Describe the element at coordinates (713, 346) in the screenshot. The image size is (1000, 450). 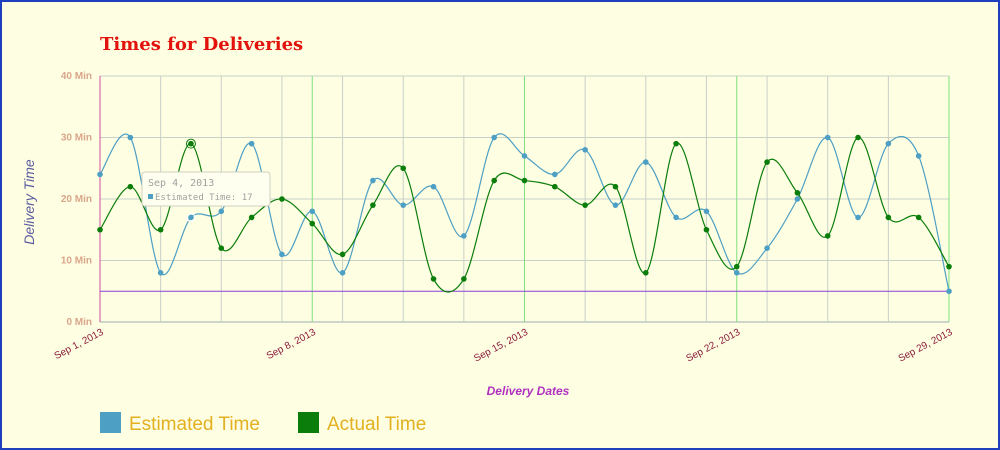
I see `x-tick-label: Sep 22, 2013` at that location.